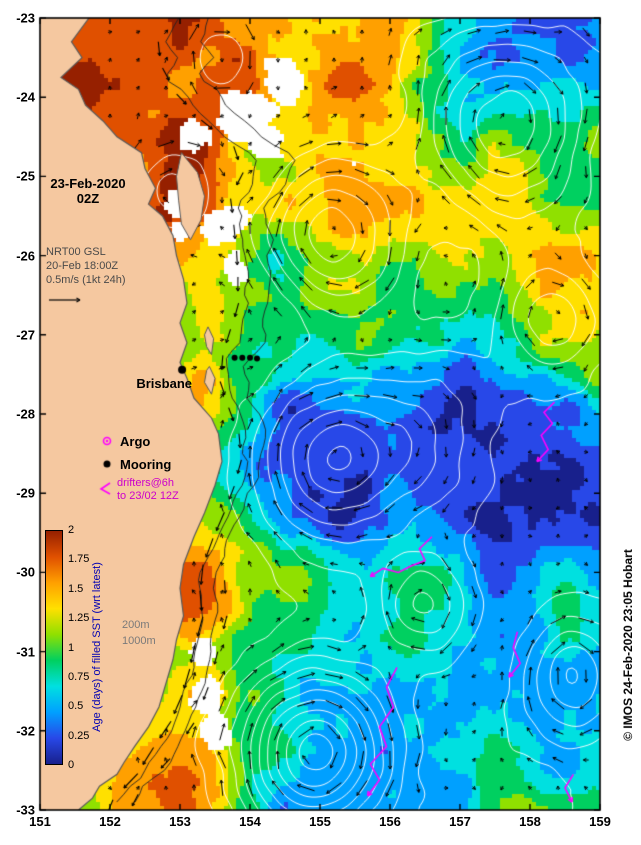 This screenshot has width=641, height=845. I want to click on x-tick-label: 154, so click(250, 821).